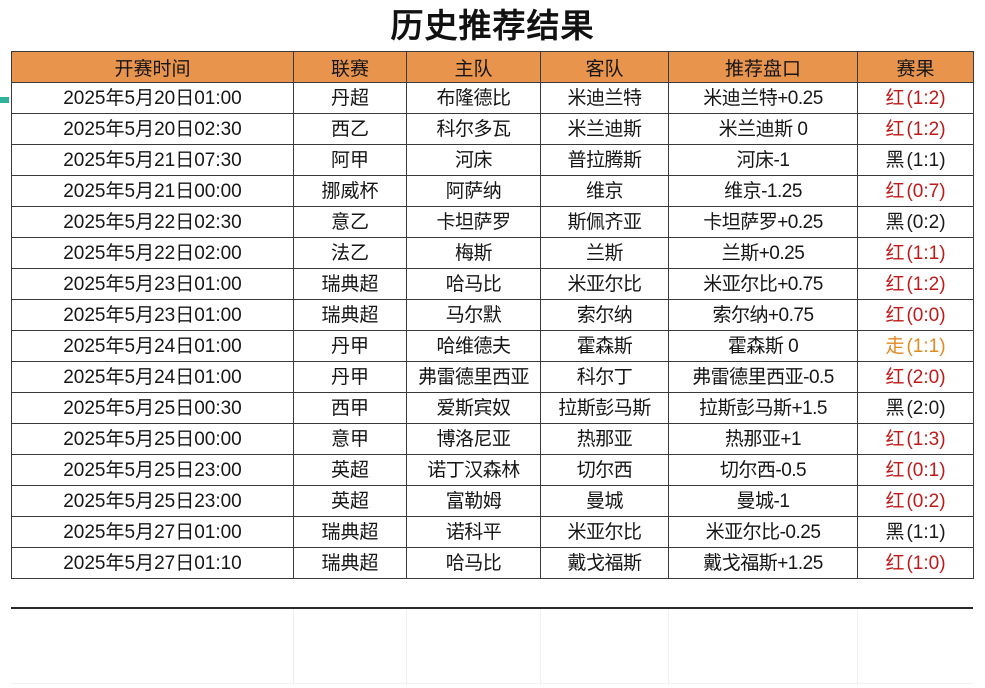 The image size is (985, 688). I want to click on table-row: 2025年5月21日07:30 阿甲 河床 普拉腾斯 河床-1 黑 (1:1), so click(492, 160).